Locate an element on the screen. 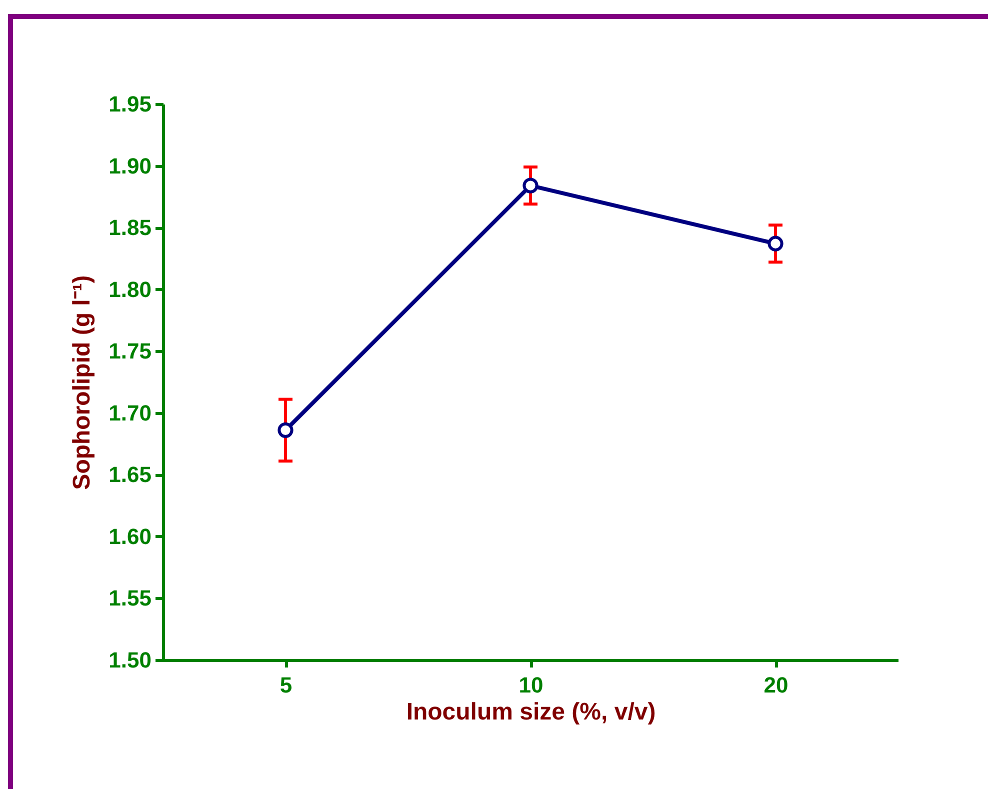 This screenshot has height=789, width=988. y-tick-label: 1.90 is located at coordinates (130, 165).